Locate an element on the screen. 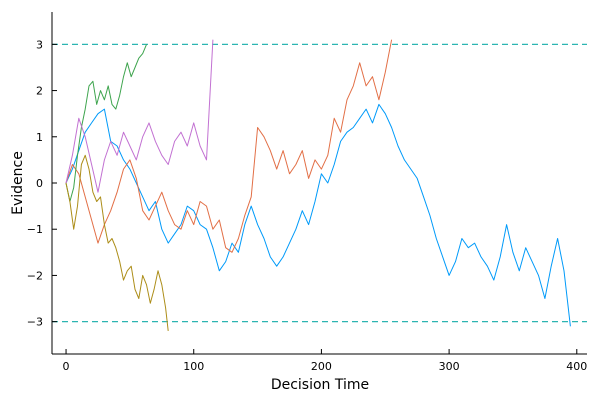  y-axis-label: Evidence is located at coordinates (18, 183).